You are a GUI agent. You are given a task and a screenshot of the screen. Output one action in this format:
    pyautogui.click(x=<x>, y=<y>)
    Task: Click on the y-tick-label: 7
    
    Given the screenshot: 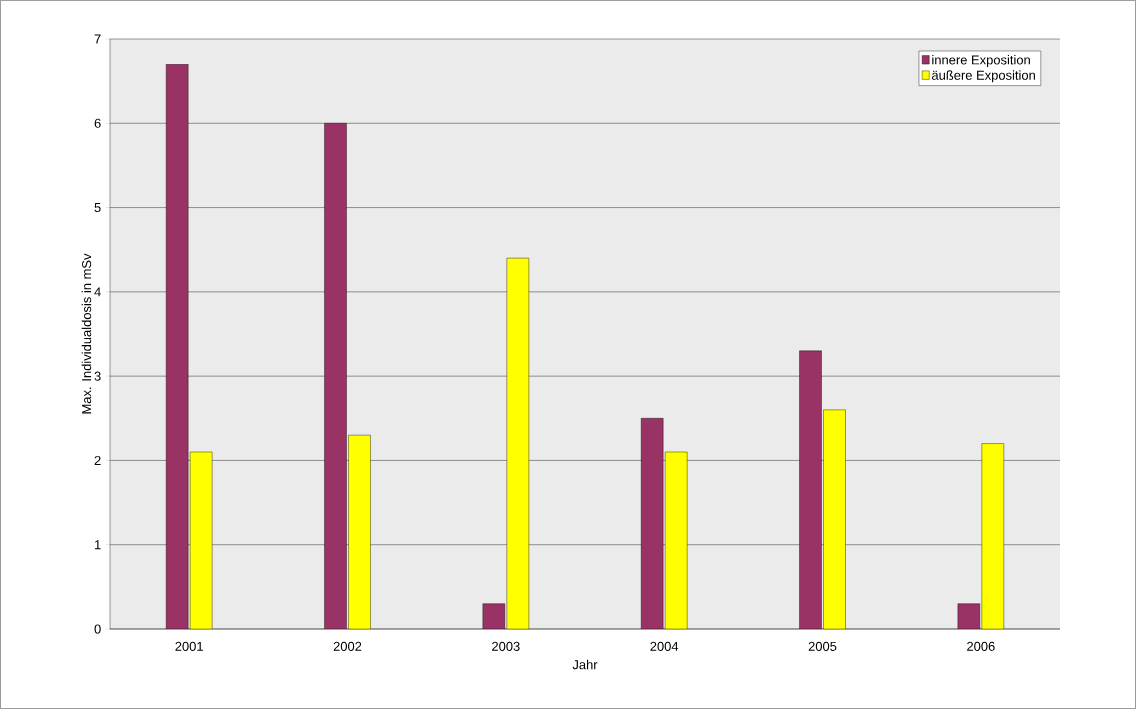 What is the action you would take?
    pyautogui.click(x=97, y=39)
    